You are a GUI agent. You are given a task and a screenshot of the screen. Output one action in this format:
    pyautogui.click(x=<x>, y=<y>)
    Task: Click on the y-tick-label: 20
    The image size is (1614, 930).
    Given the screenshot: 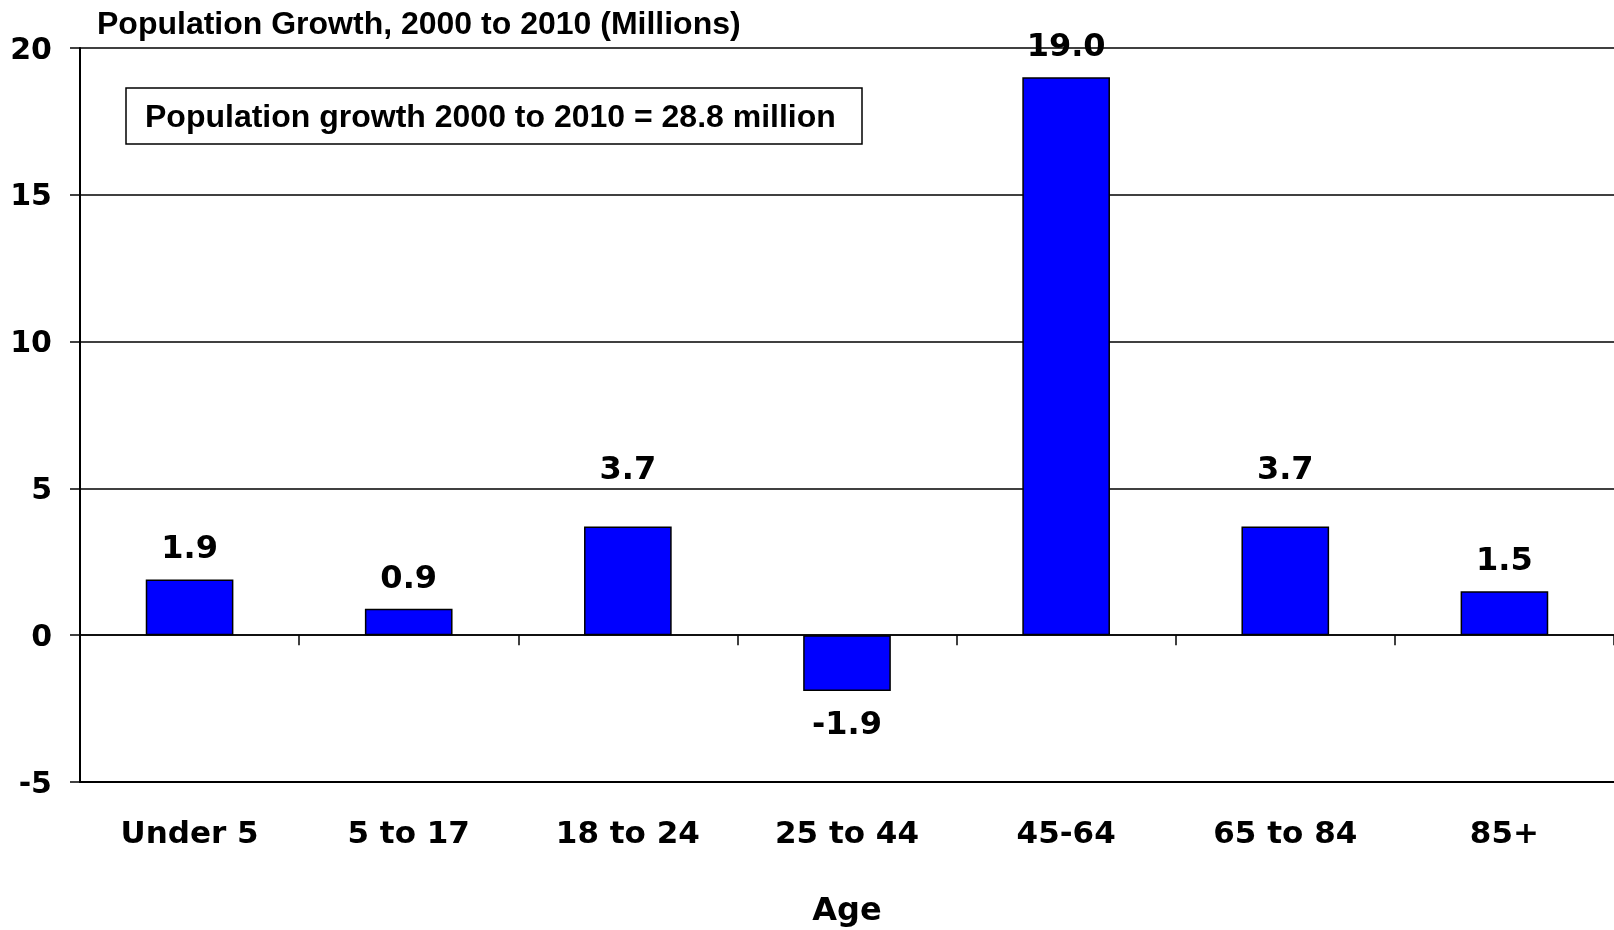 What is the action you would take?
    pyautogui.click(x=31, y=48)
    